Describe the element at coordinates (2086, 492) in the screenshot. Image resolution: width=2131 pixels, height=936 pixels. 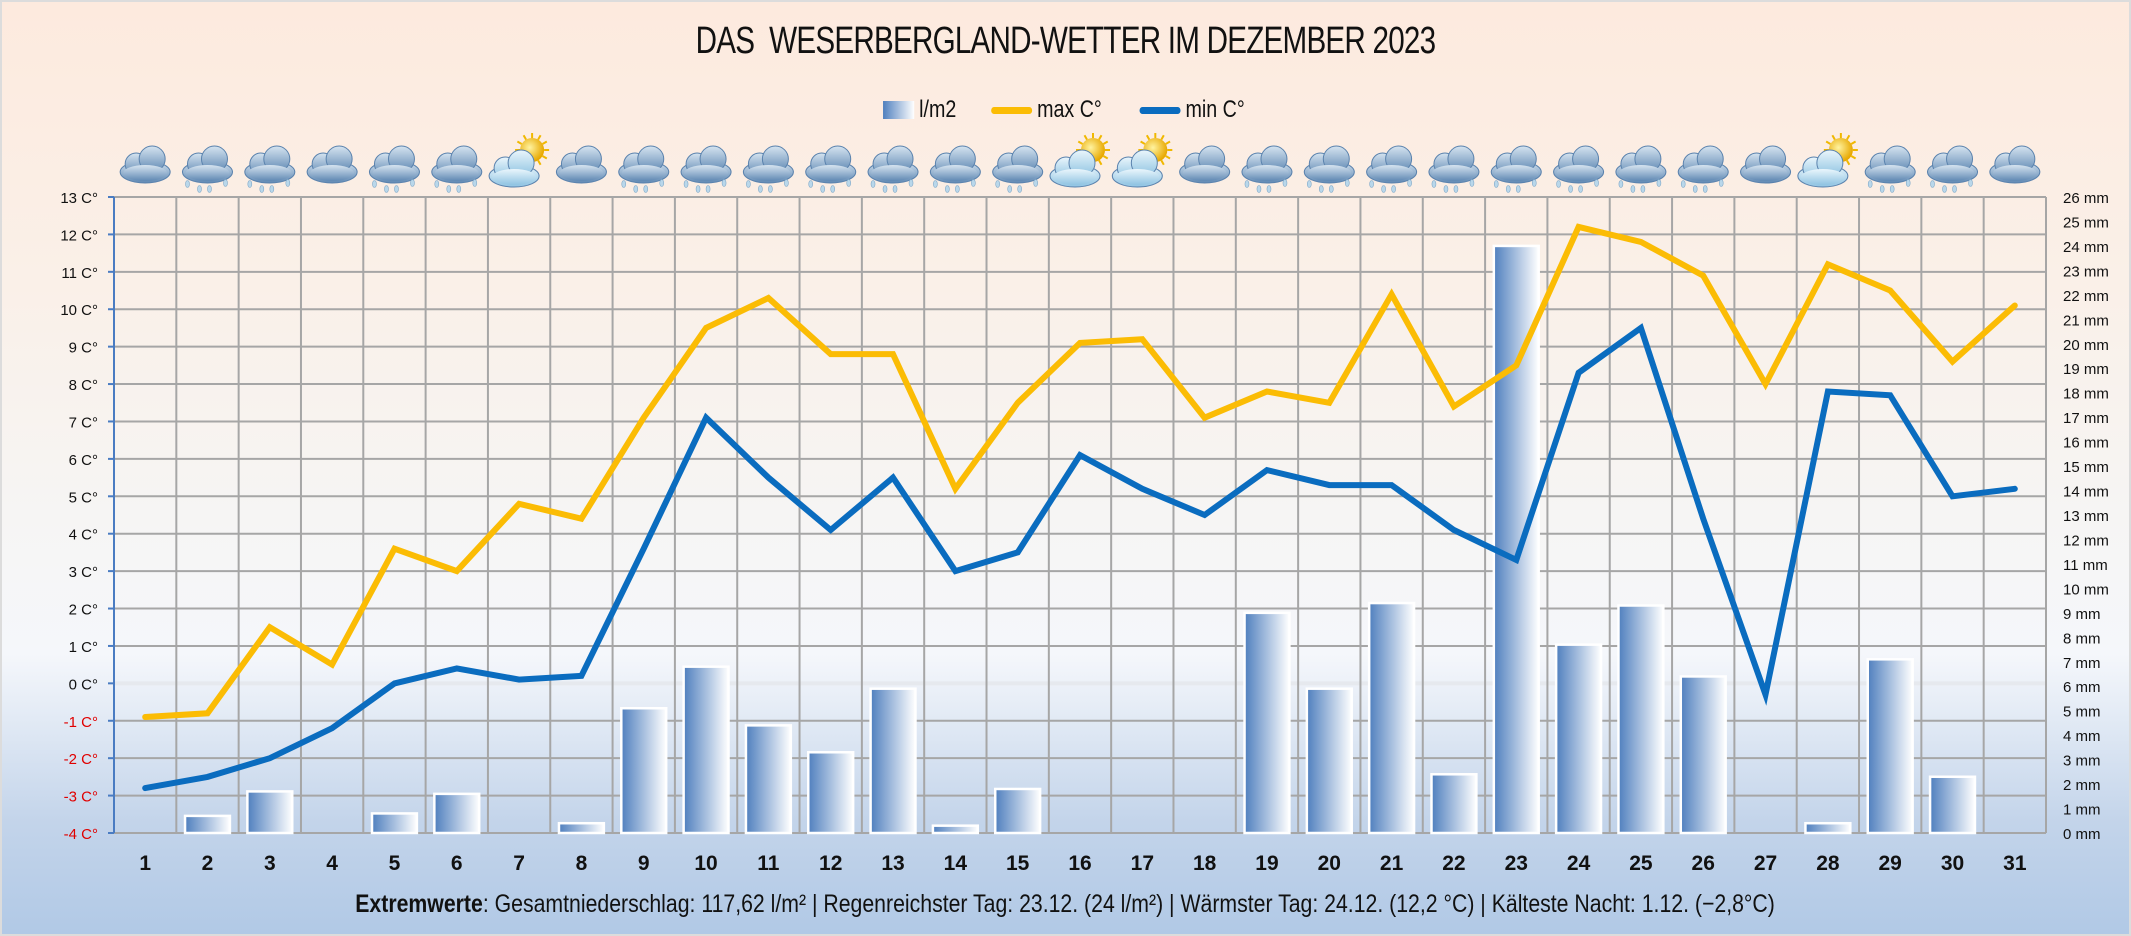
I see `y-right-tick-label: 14 mm` at that location.